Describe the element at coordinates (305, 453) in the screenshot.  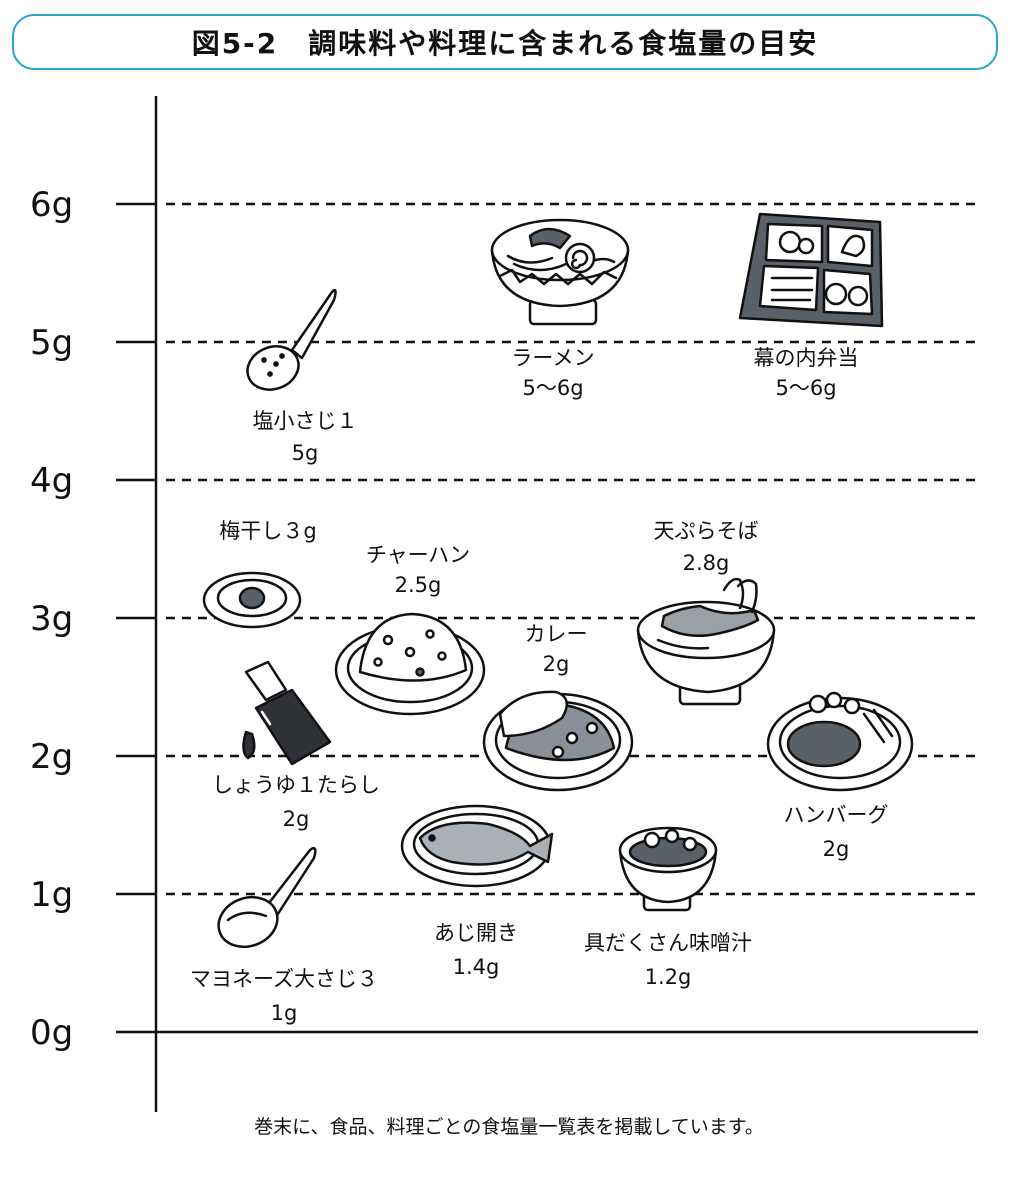
I see `item-value-label: 5g` at that location.